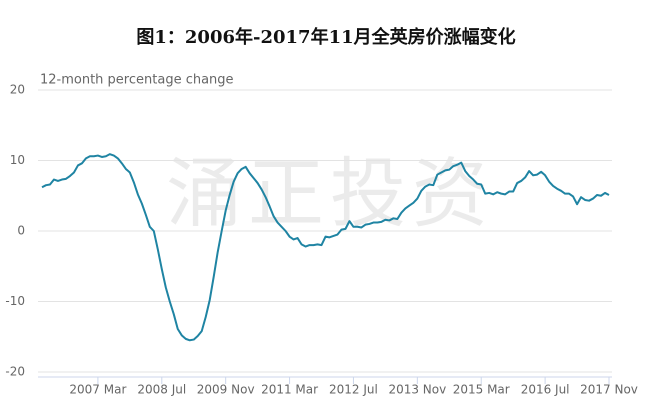  Describe the element at coordinates (137, 80) in the screenshot. I see `y-axis-label: 12-month percentage change` at that location.